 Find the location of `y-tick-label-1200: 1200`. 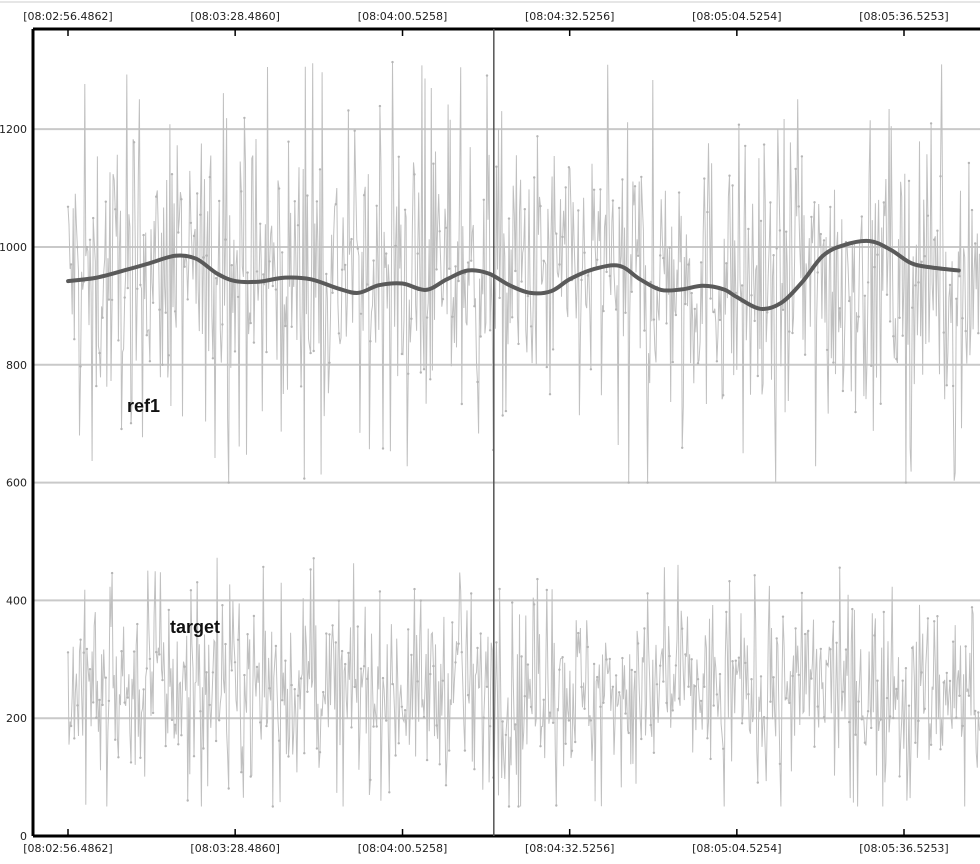

y-tick-label-1200: 1200 is located at coordinates (13, 129).